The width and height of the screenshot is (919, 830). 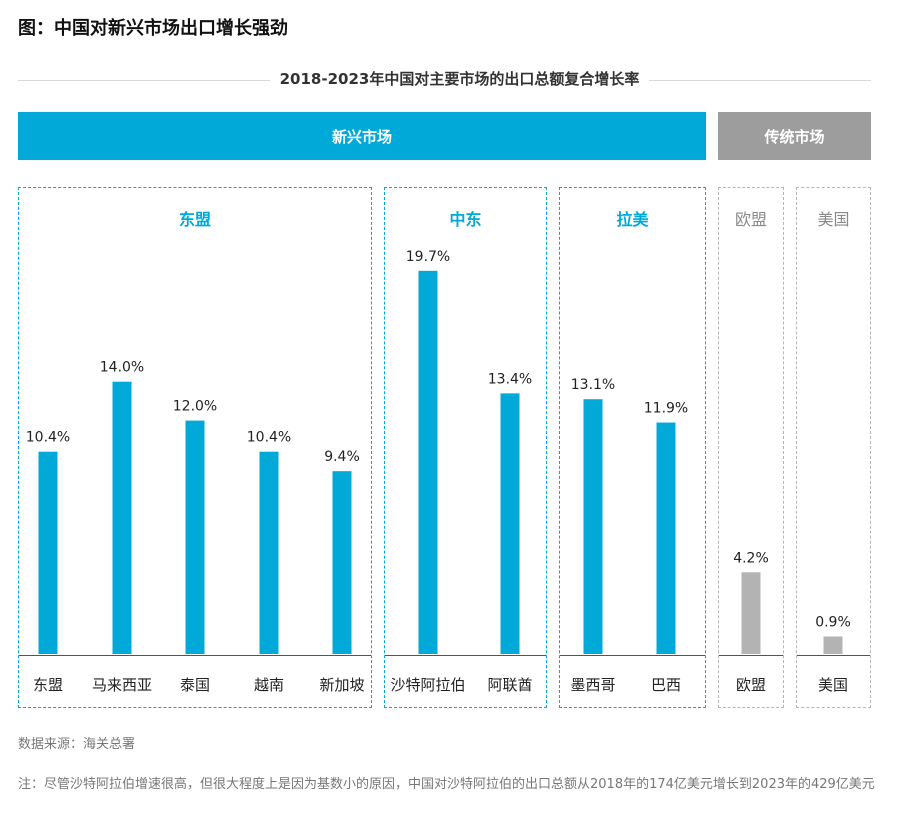 I want to click on band-emerging-markets: 新兴市场, so click(x=362, y=136).